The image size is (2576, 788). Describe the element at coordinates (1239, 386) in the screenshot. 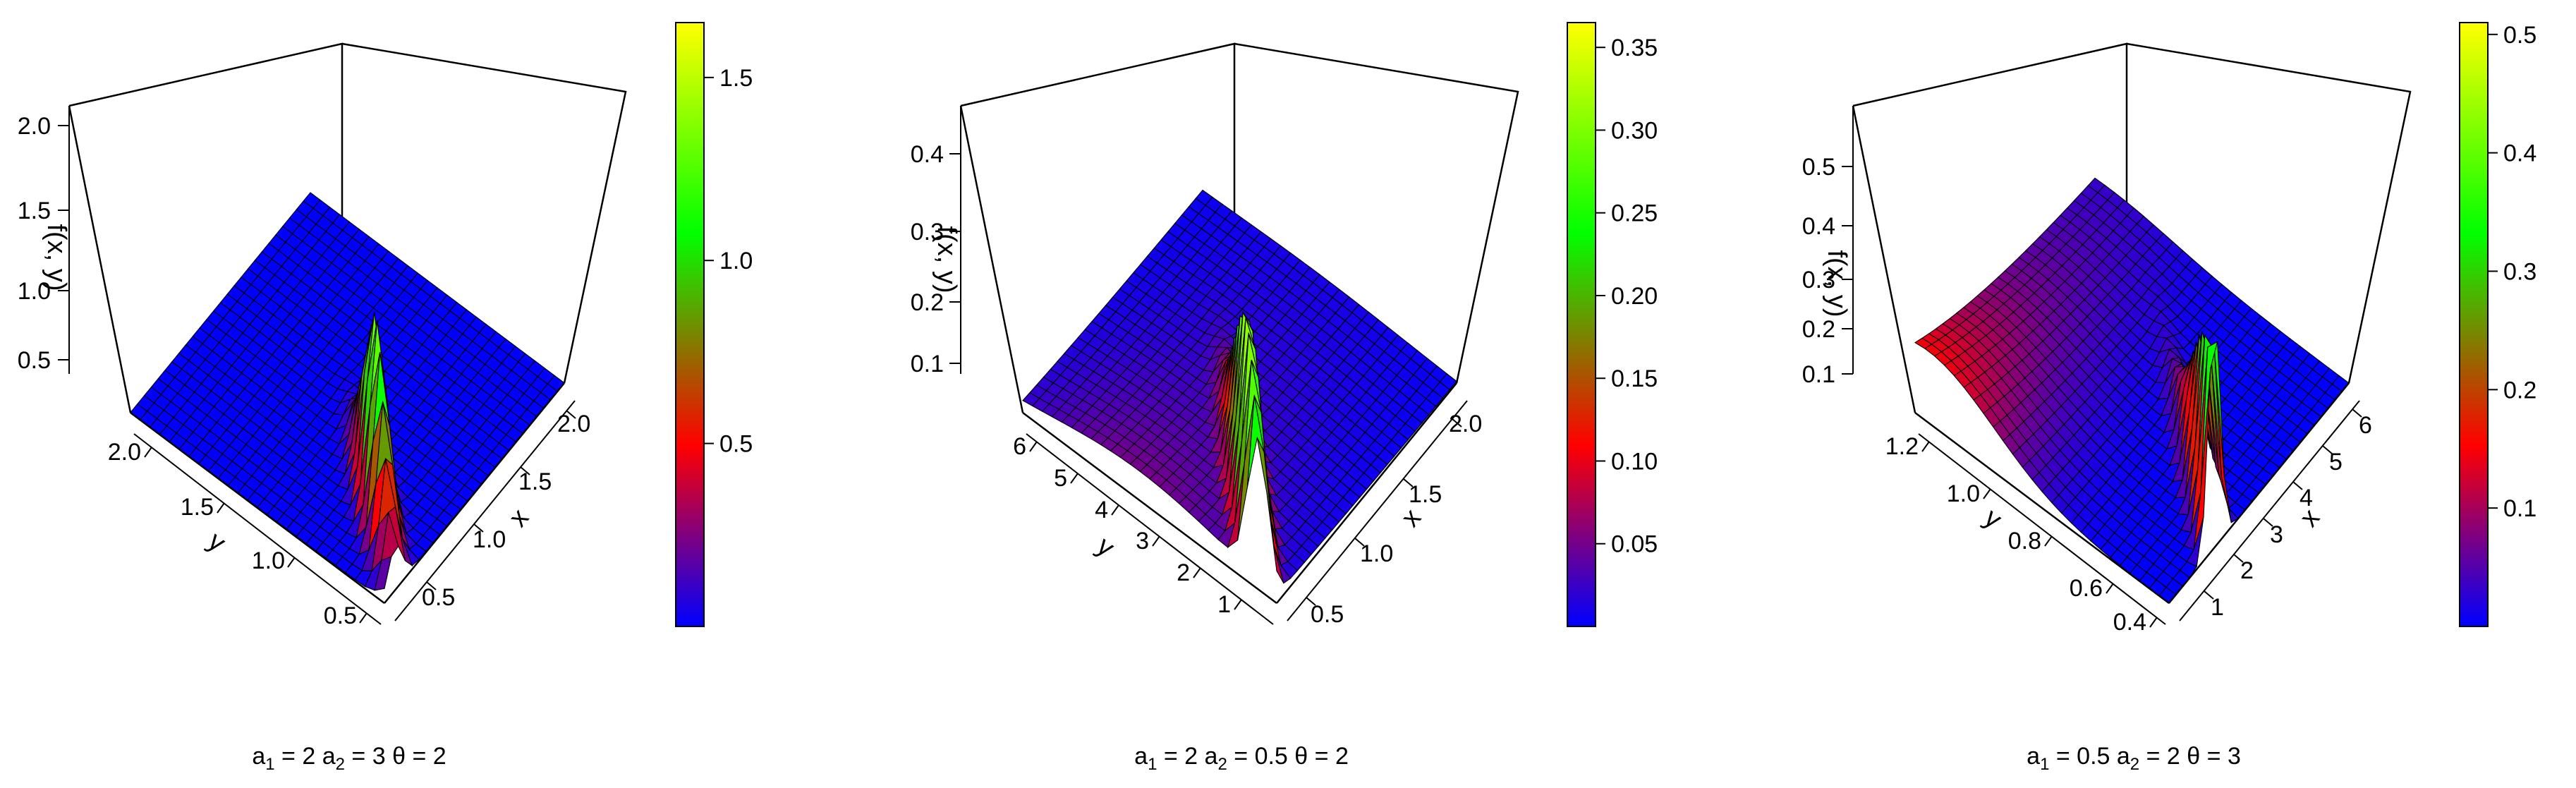

I see `panel-2-surface` at that location.